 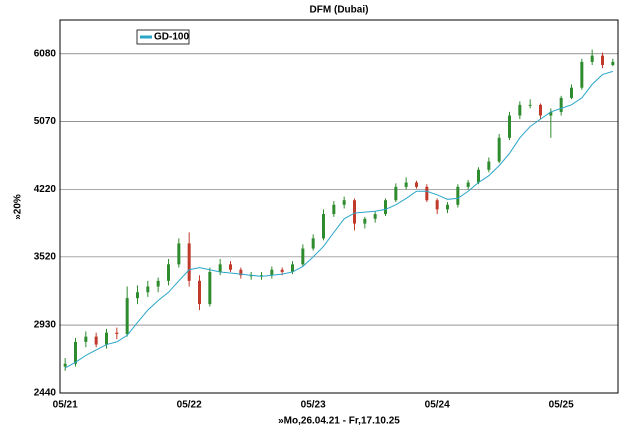 What do you see at coordinates (18, 207) in the screenshot?
I see `y-axis-label: »20%` at bounding box center [18, 207].